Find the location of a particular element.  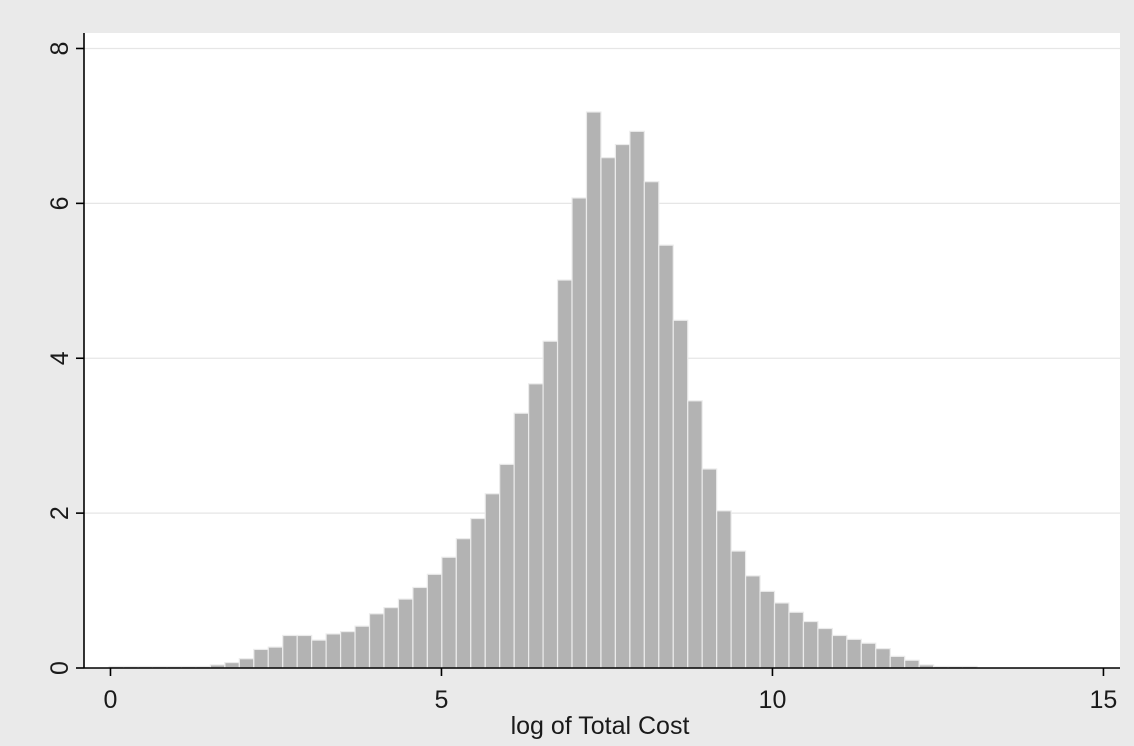

y-tick-label: 2 is located at coordinates (60, 513).